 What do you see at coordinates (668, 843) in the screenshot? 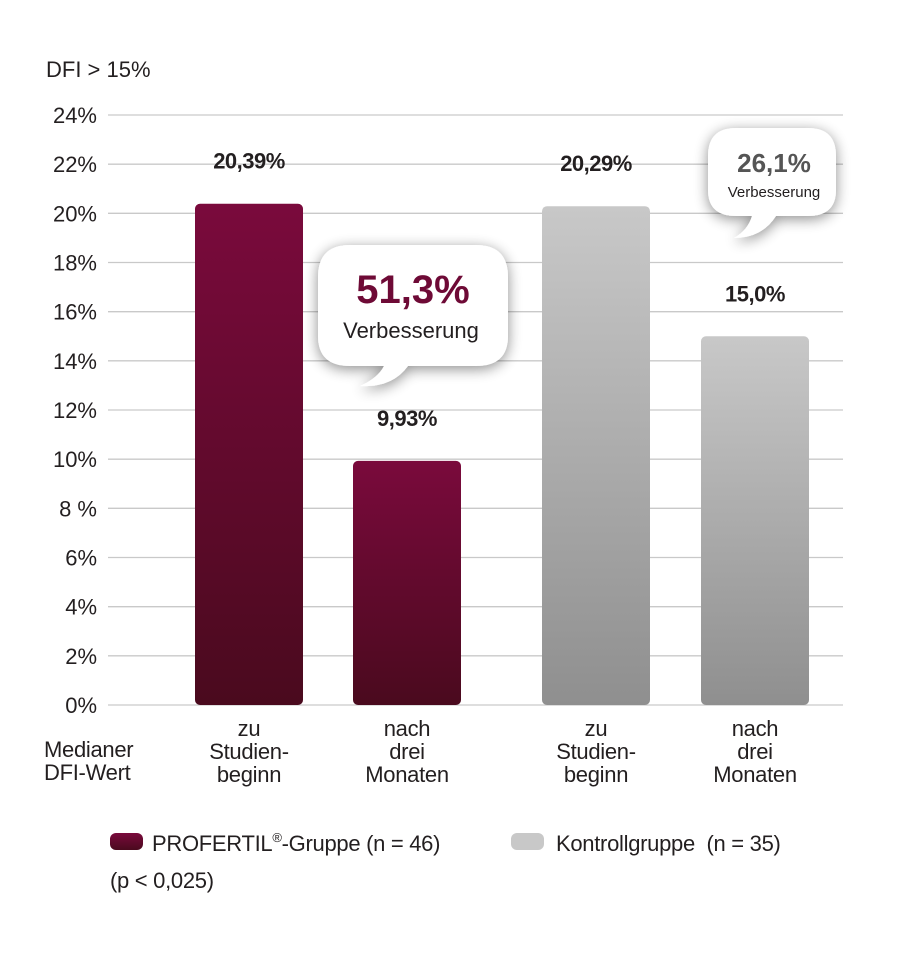
I see `legend-label-kontroll: Kontrollgruppe (n = 35)` at bounding box center [668, 843].